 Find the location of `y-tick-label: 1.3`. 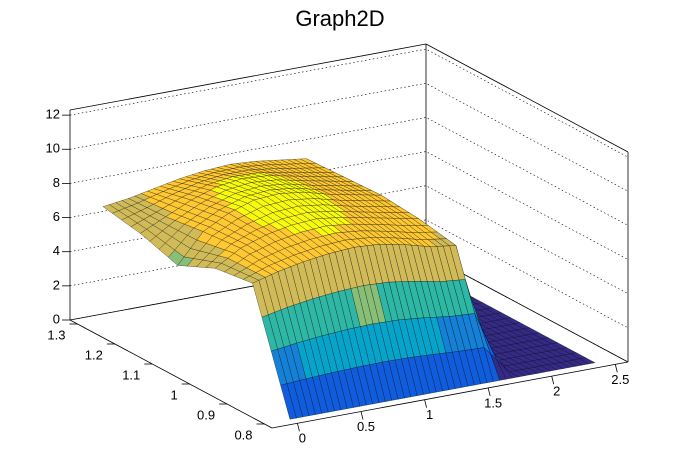

y-tick-label: 1.3 is located at coordinates (56, 334).